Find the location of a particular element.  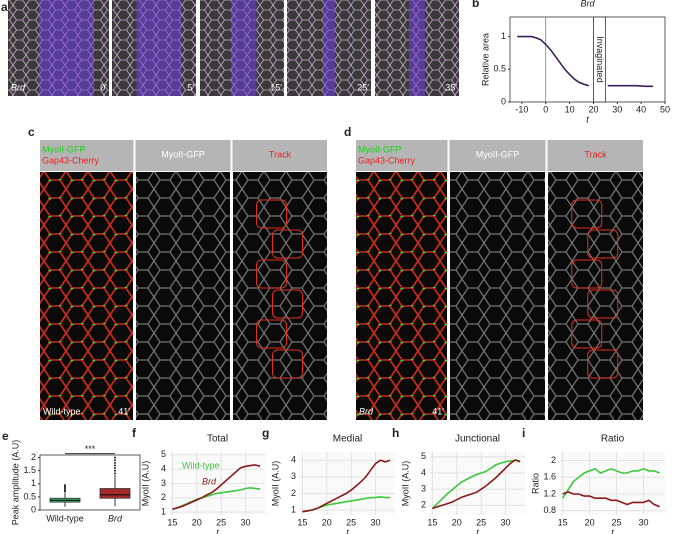

y-tick-label: 0.8 is located at coordinates (549, 510).